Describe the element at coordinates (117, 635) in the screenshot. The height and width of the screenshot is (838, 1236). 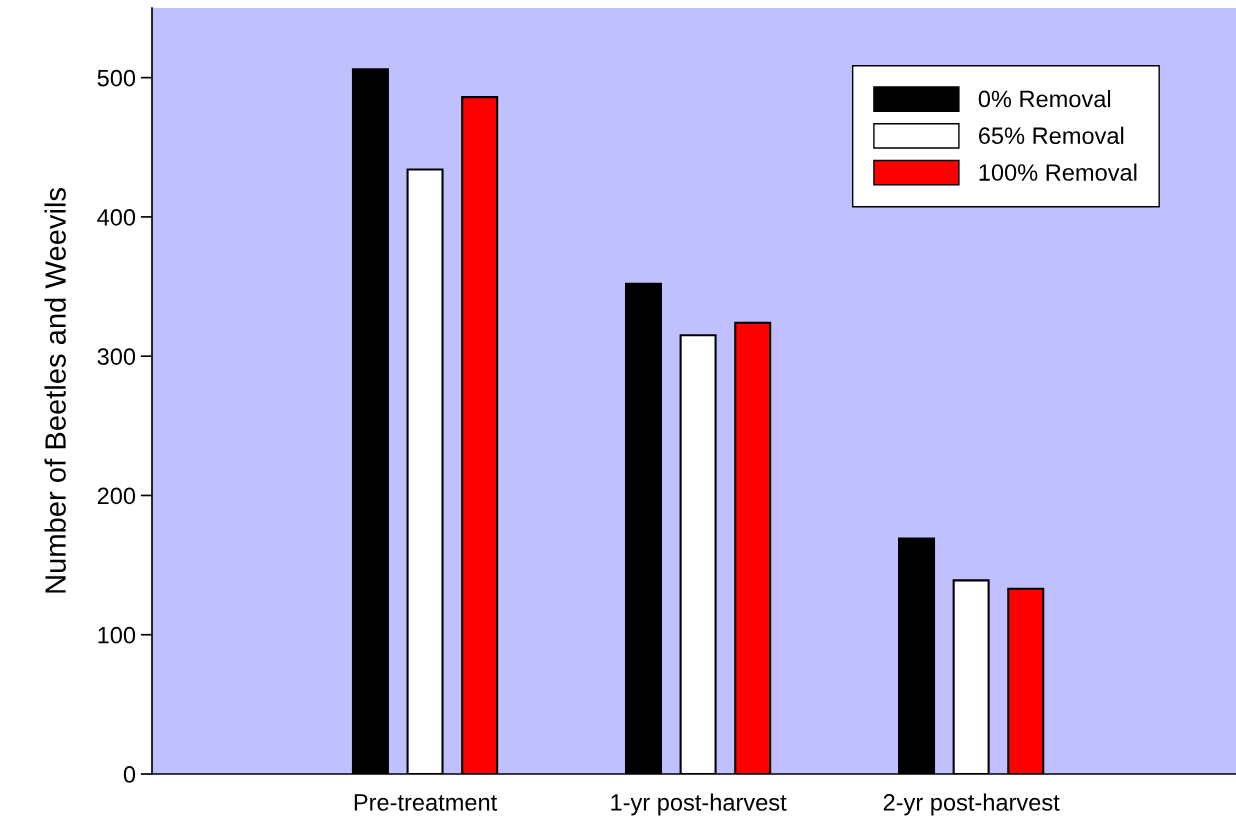
I see `y-tick-label: 100` at that location.